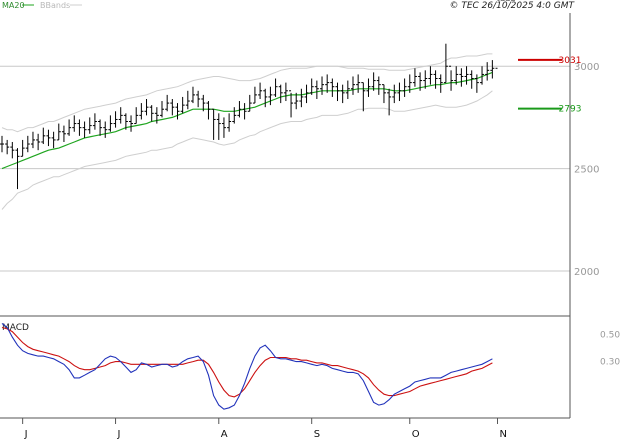 This screenshot has width=627, height=444. I want to click on ma20-legend-label: MA20, so click(13, 5).